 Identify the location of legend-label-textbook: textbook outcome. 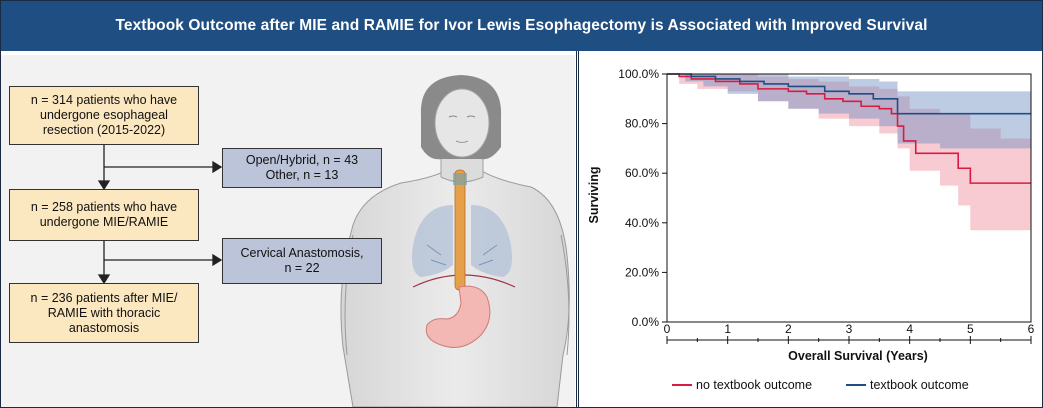
(919, 385).